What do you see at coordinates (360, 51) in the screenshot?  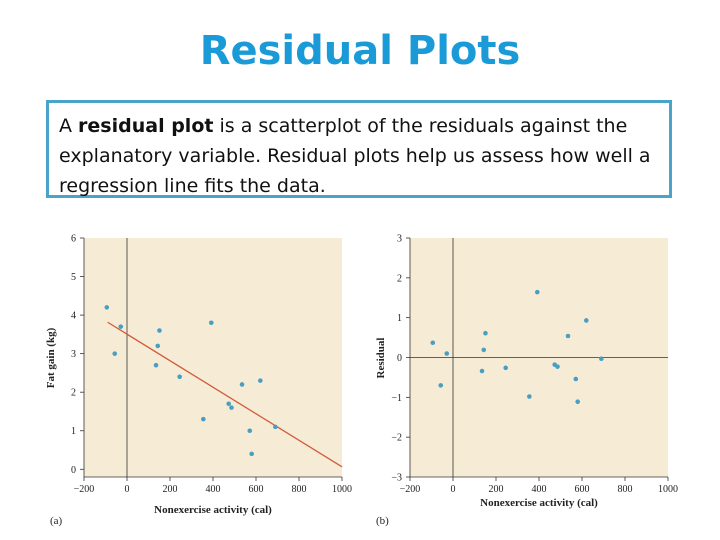 I see `slide-title: Residual Plots` at bounding box center [360, 51].